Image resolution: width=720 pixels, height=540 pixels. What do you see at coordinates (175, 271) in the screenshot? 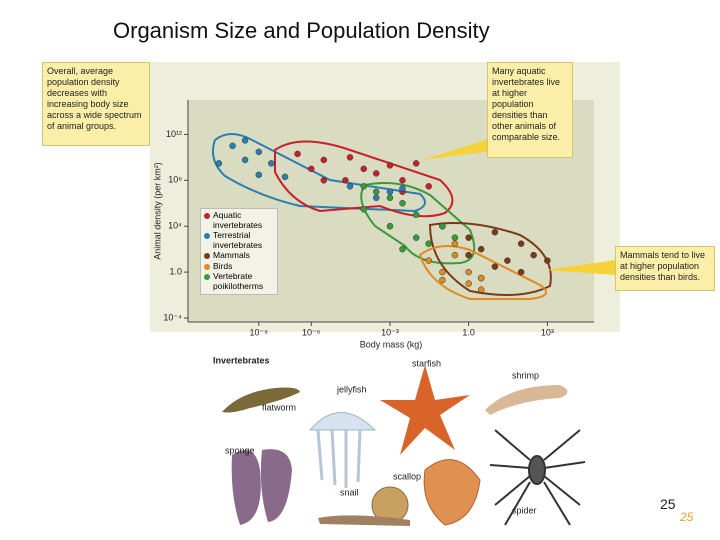
I see `y-tick-label: 1.0` at bounding box center [175, 271].